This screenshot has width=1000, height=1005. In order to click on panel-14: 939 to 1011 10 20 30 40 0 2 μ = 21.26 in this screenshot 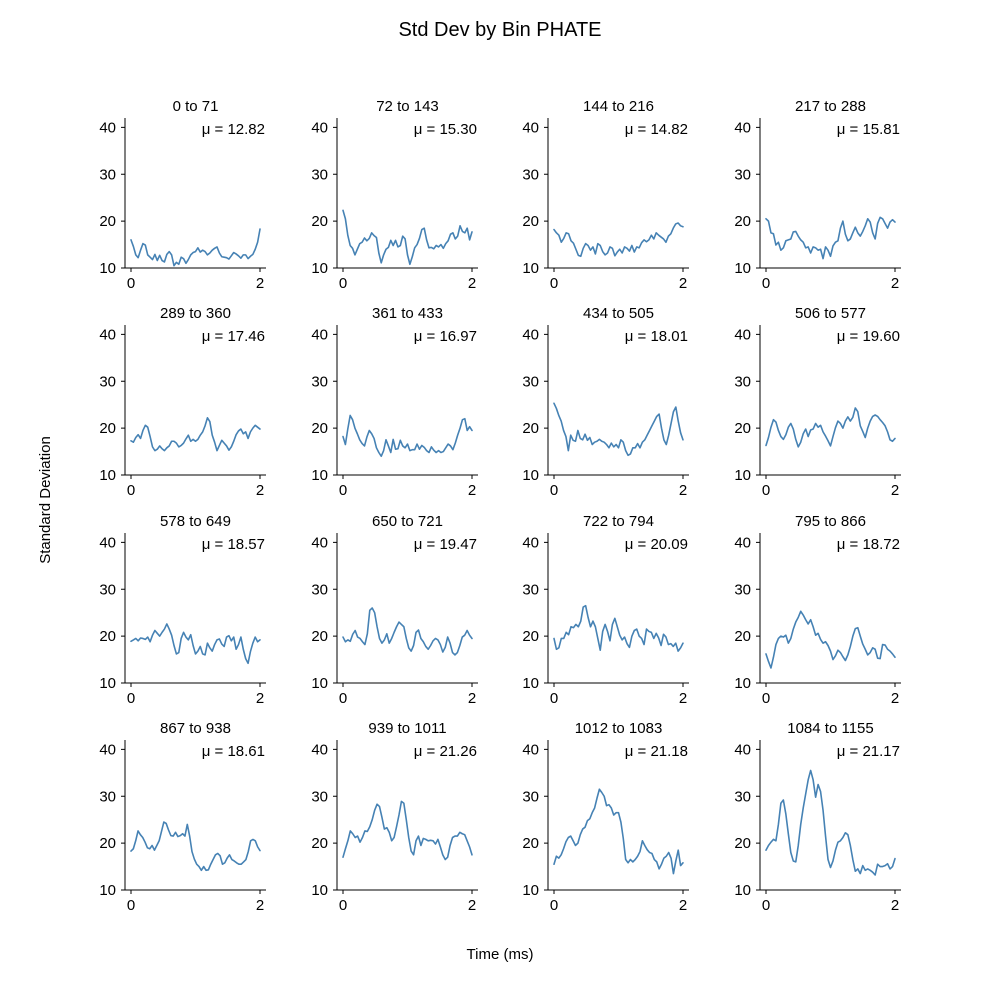, I will do `click(394, 817)`.